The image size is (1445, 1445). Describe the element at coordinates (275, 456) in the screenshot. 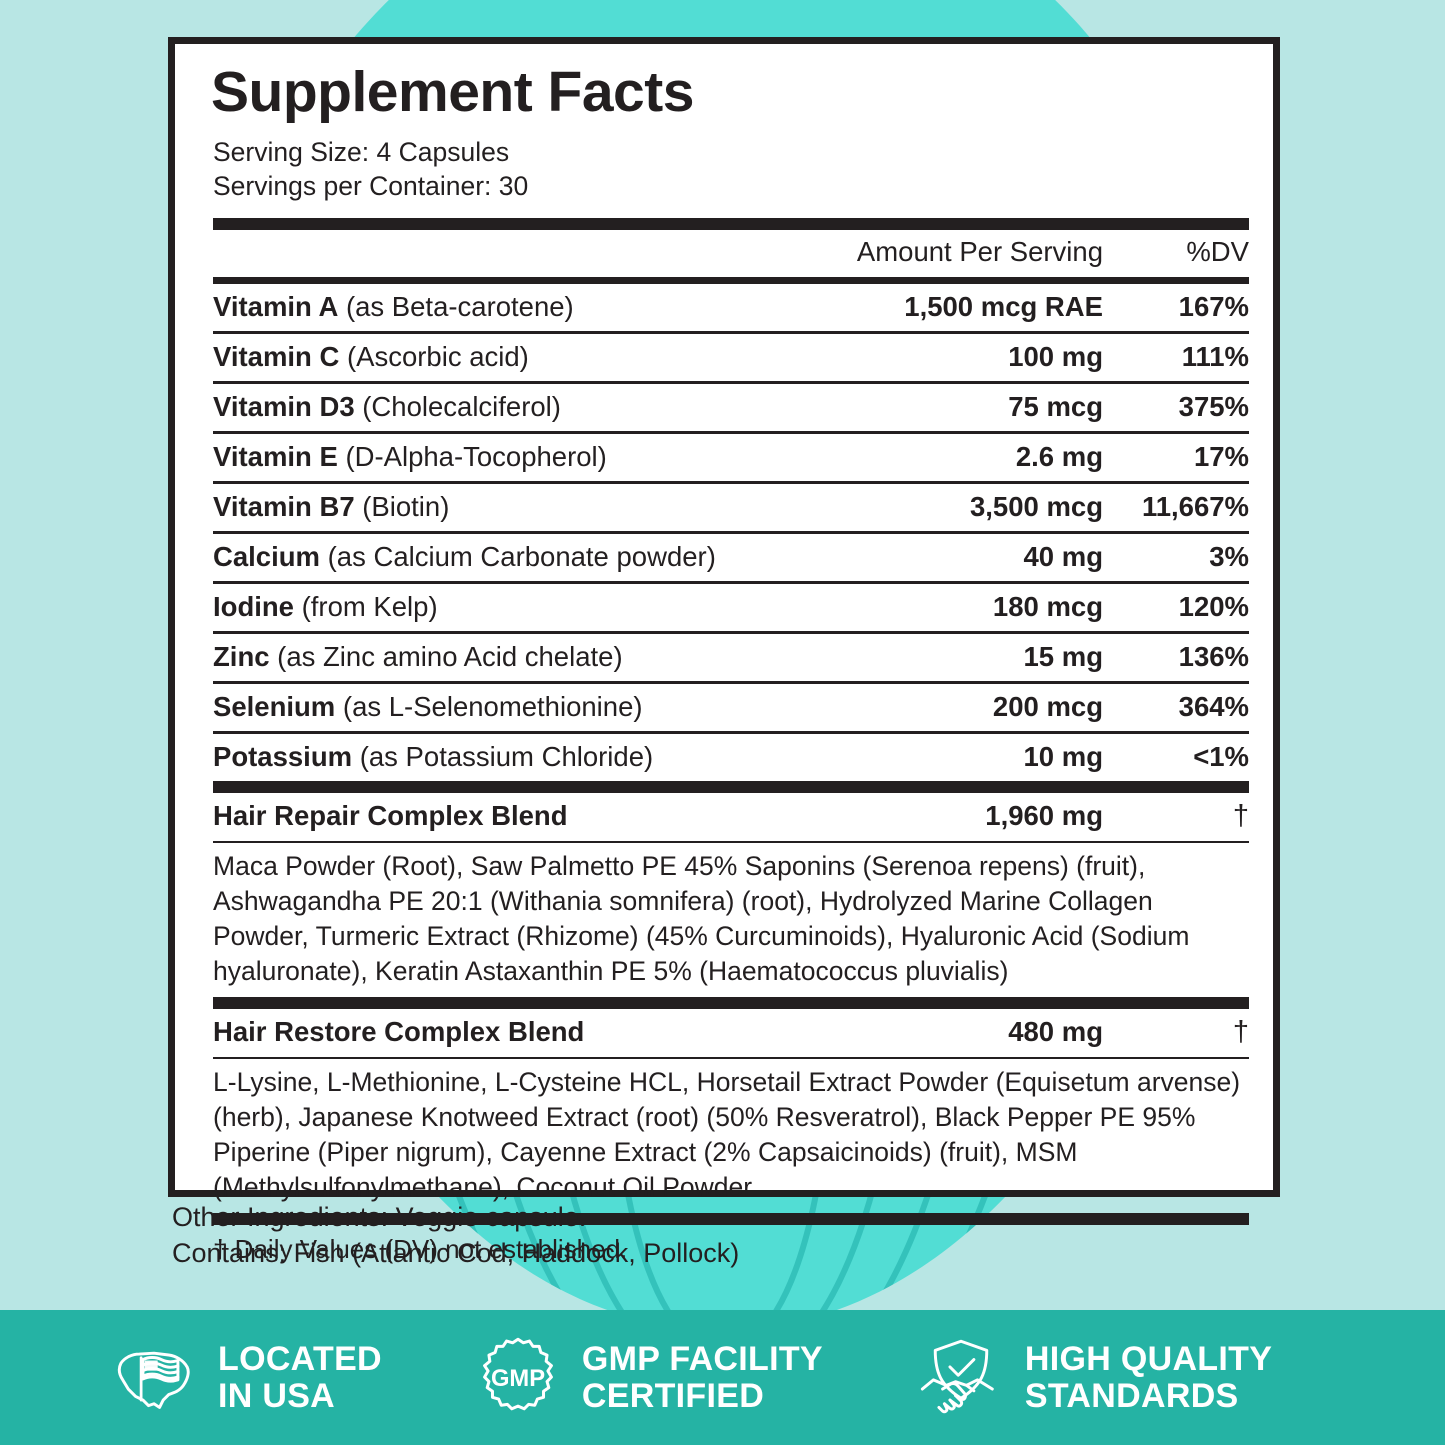

I see `nutrient-name: Vitamin E` at that location.